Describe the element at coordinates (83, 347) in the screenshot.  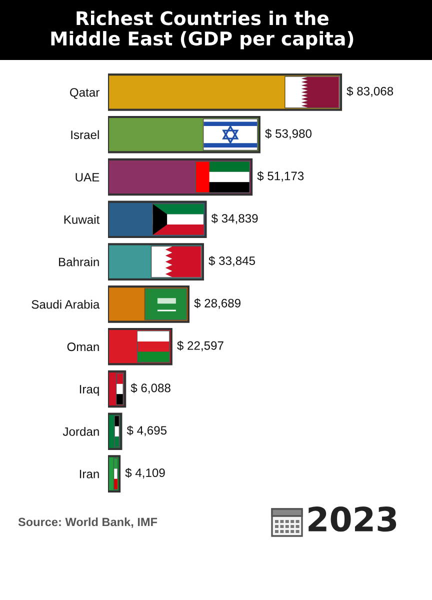
I see `y-tick-label: Oman` at that location.